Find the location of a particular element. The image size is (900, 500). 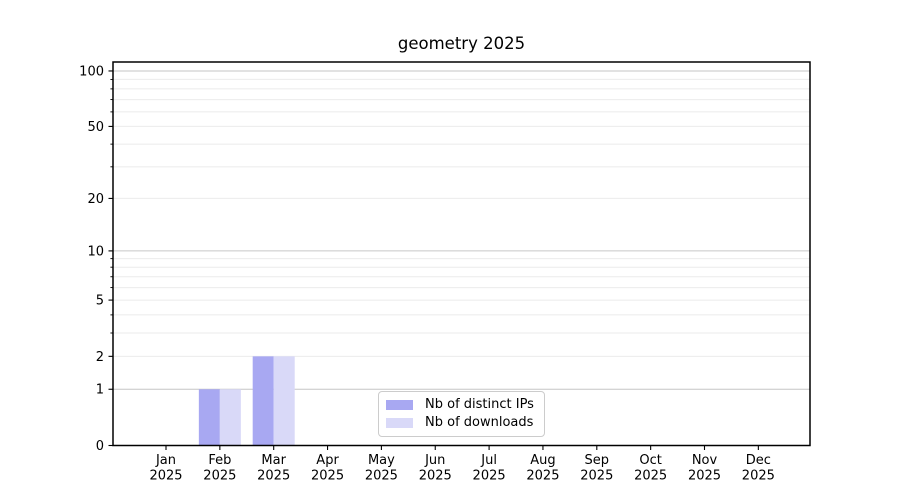

x-tick-label-month: Aug is located at coordinates (542, 460).